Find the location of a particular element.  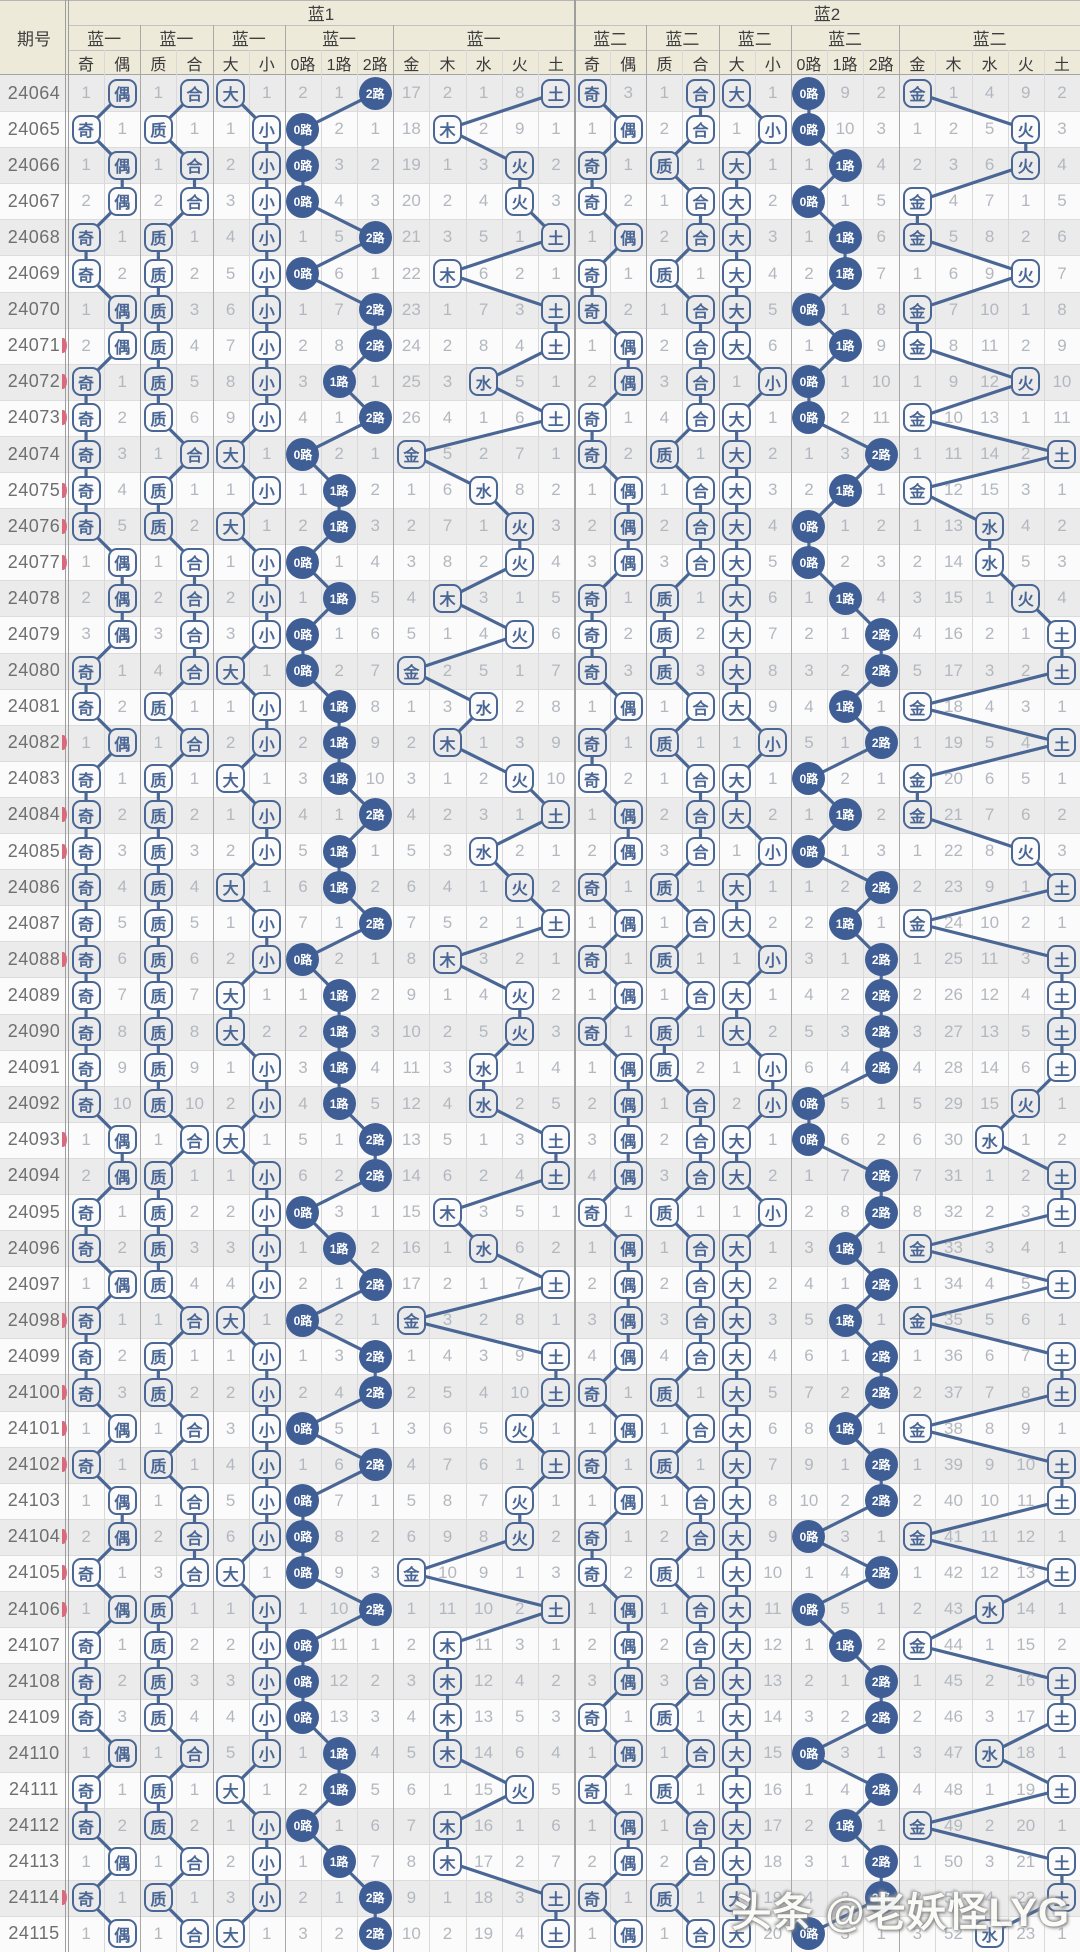

hit-marker: 质 is located at coordinates (158, 346).